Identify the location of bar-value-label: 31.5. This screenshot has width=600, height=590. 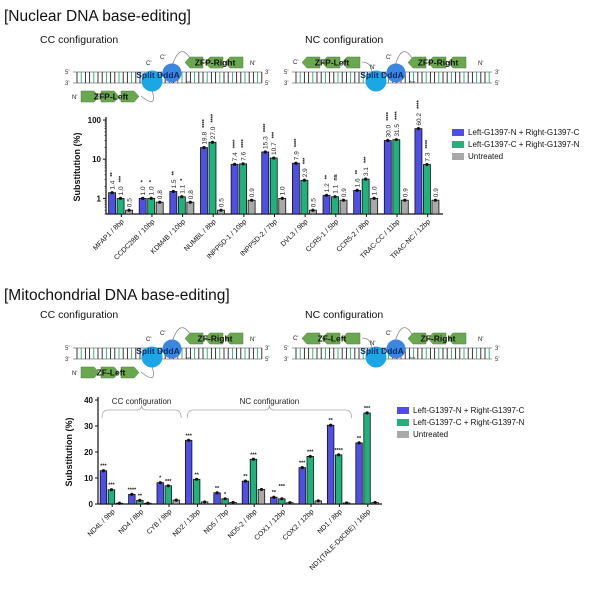
(397, 130).